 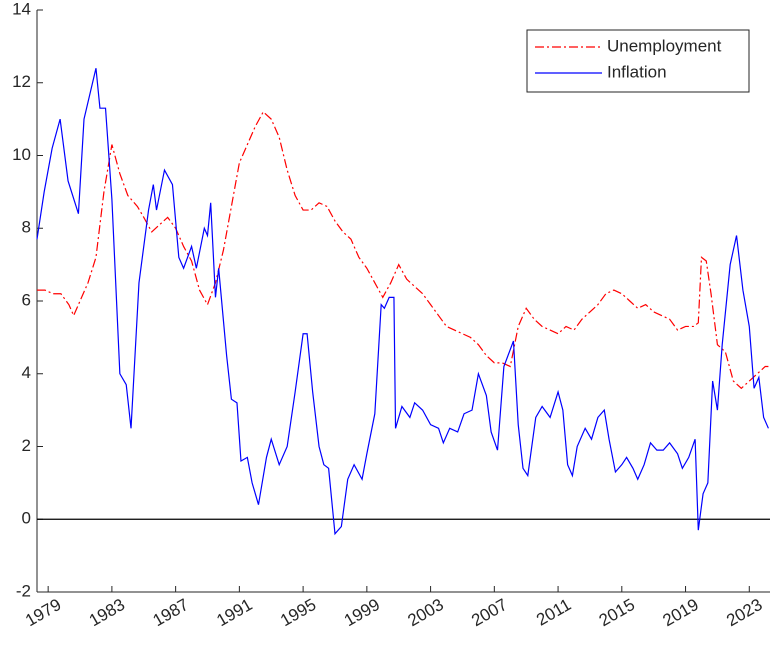 What do you see at coordinates (426, 612) in the screenshot?
I see `x-tick-label: 2003` at bounding box center [426, 612].